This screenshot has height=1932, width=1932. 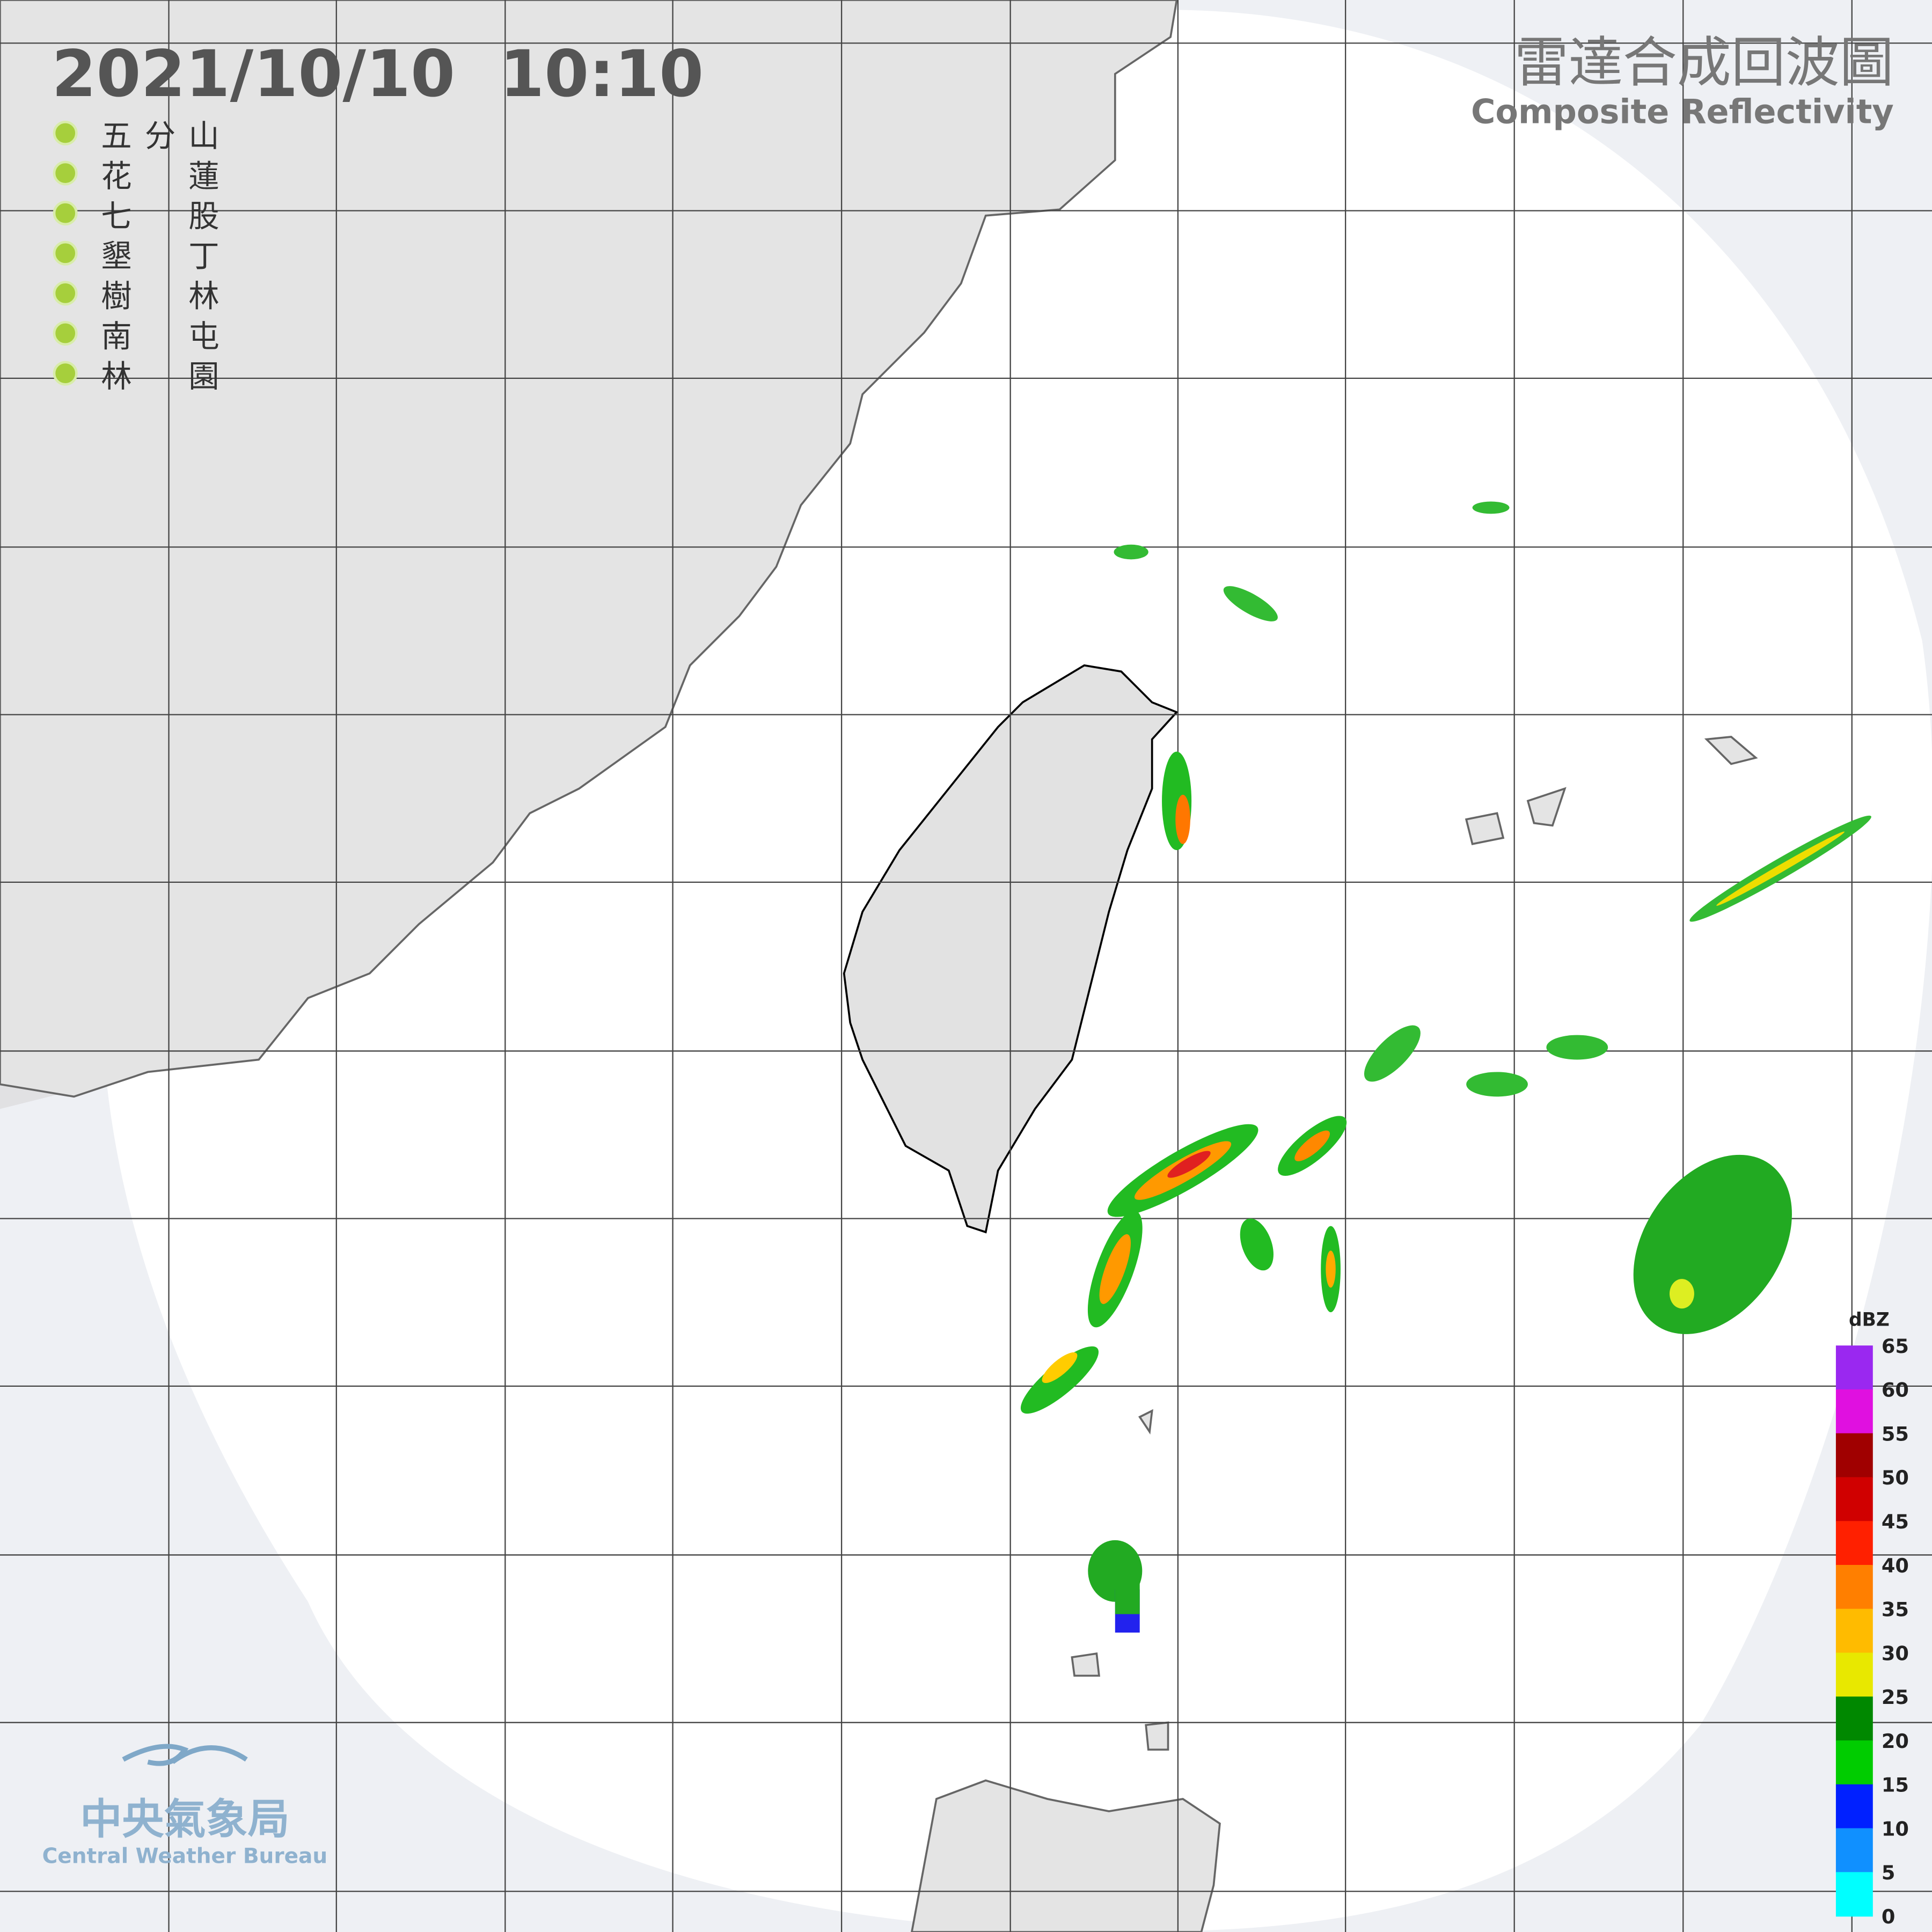 I want to click on legend-tick-label: 45, so click(x=1895, y=1521).